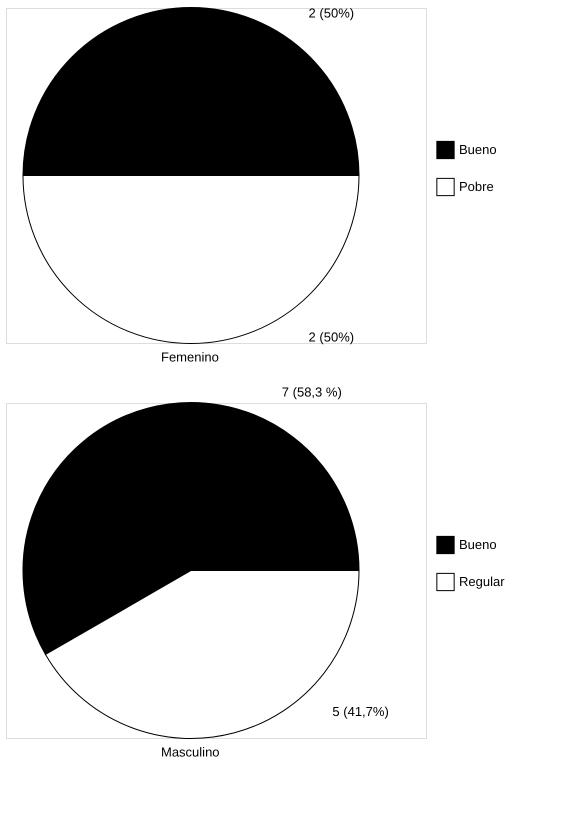  What do you see at coordinates (476, 186) in the screenshot?
I see `legend-label: Pobre` at bounding box center [476, 186].